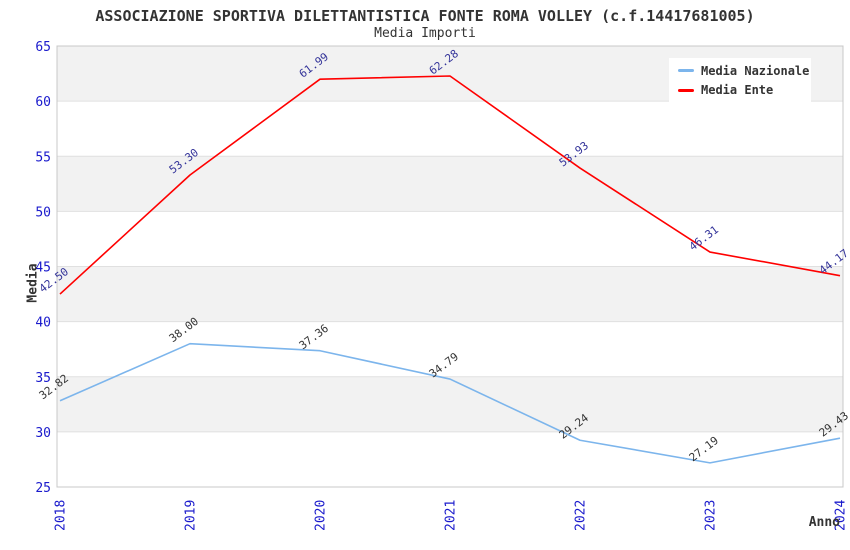 The image size is (850, 550). I want to click on legend-label-media-nazionale: Media Nazionale, so click(755, 70).